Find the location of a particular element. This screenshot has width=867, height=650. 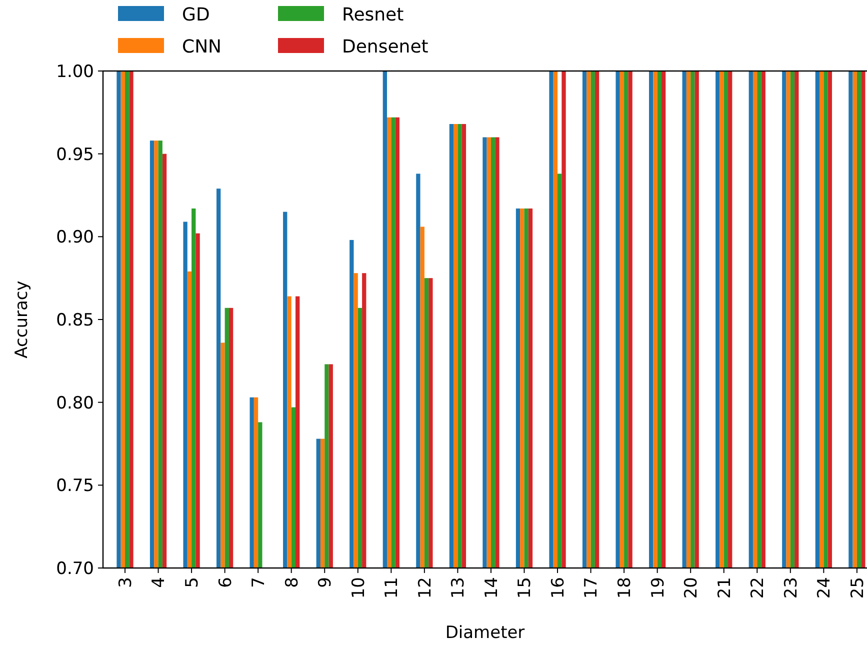

y-tick-label: 0.90 is located at coordinates (75, 238).